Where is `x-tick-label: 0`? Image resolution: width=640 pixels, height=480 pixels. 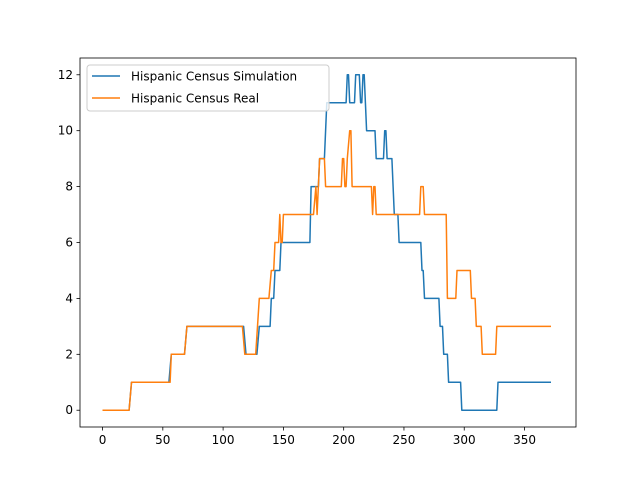
x-tick-label: 0 is located at coordinates (103, 440).